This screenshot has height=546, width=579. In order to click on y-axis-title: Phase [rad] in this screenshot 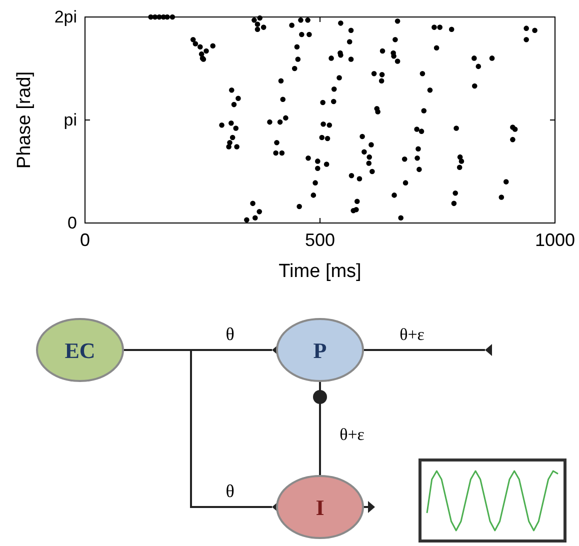, I will do `click(24, 120)`.